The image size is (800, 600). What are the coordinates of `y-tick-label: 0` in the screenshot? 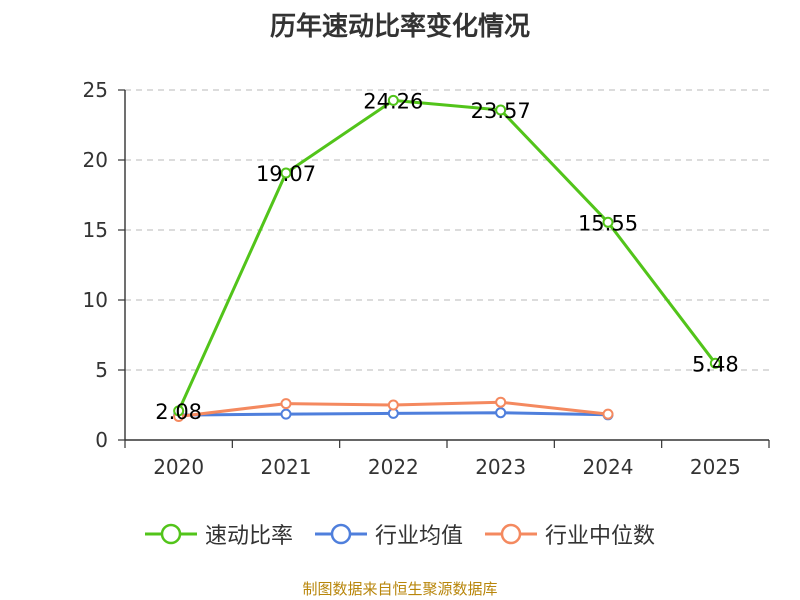 It's located at (101, 440).